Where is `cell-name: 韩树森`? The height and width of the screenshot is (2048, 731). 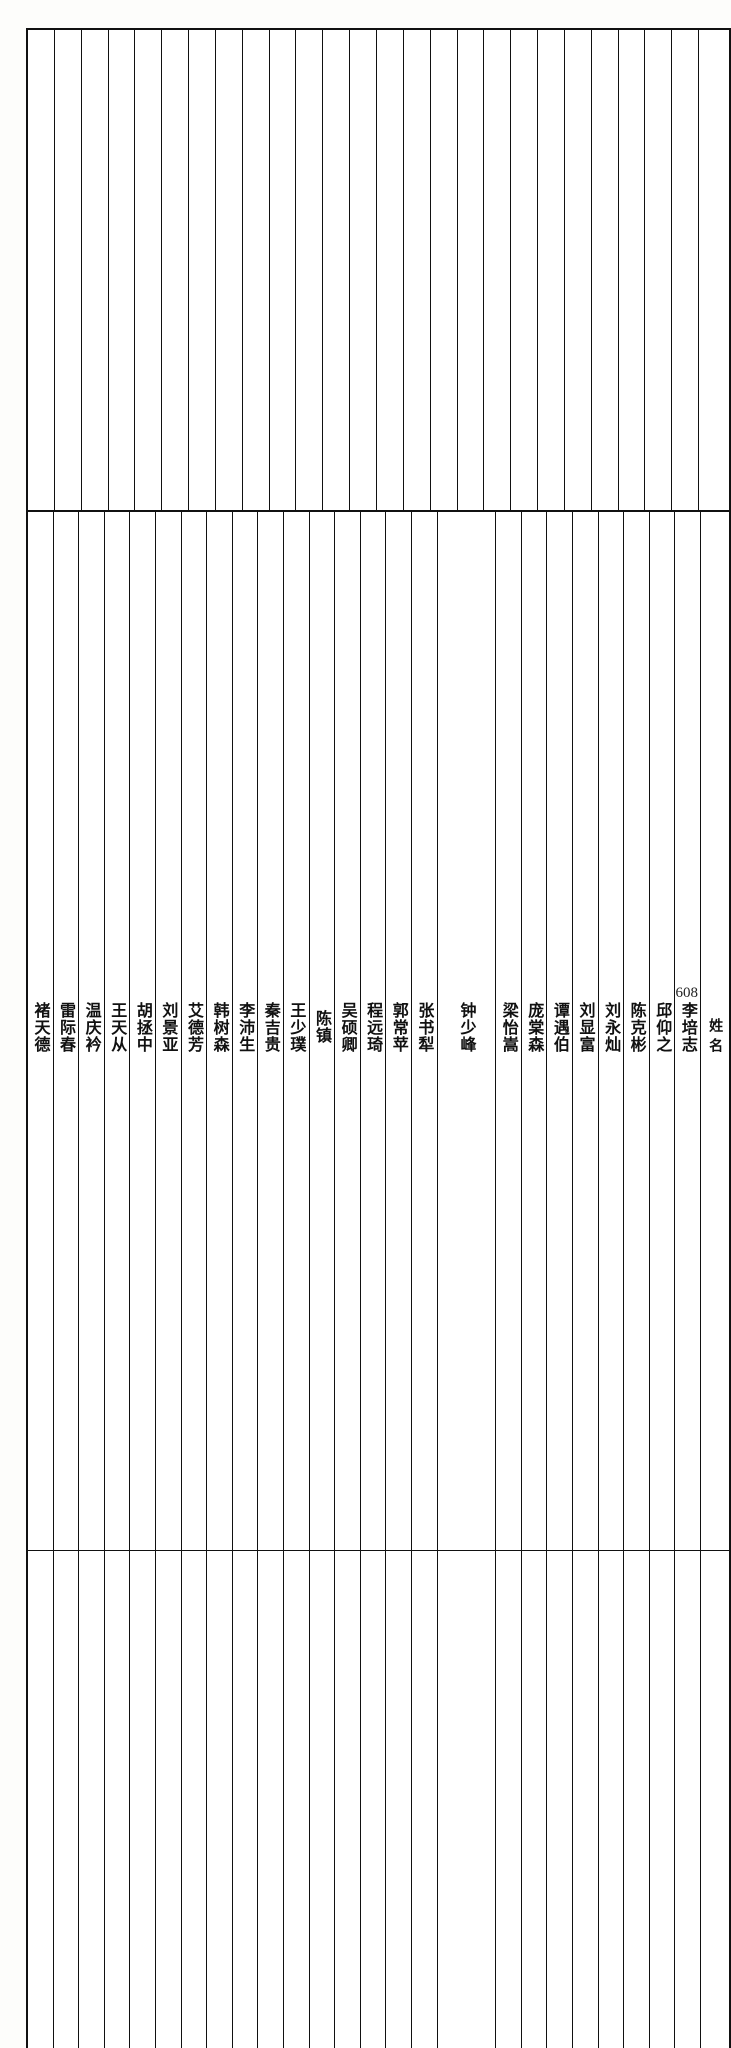 cell-name: 韩树森 is located at coordinates (220, 1031).